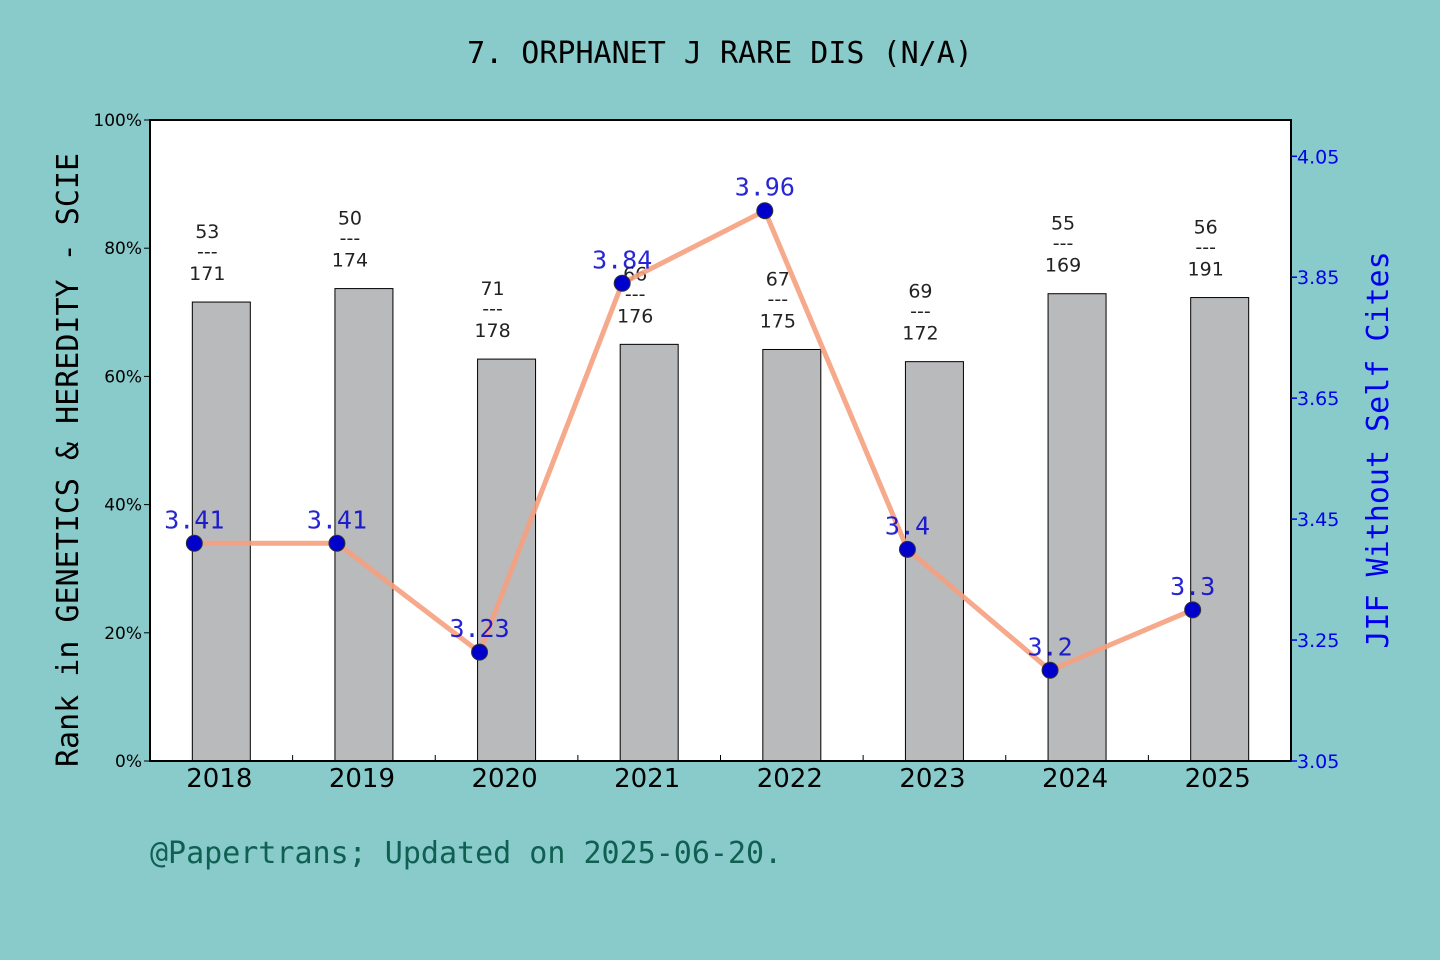  What do you see at coordinates (1206, 228) in the screenshot?
I see `rank-label-2025: 56` at bounding box center [1206, 228].